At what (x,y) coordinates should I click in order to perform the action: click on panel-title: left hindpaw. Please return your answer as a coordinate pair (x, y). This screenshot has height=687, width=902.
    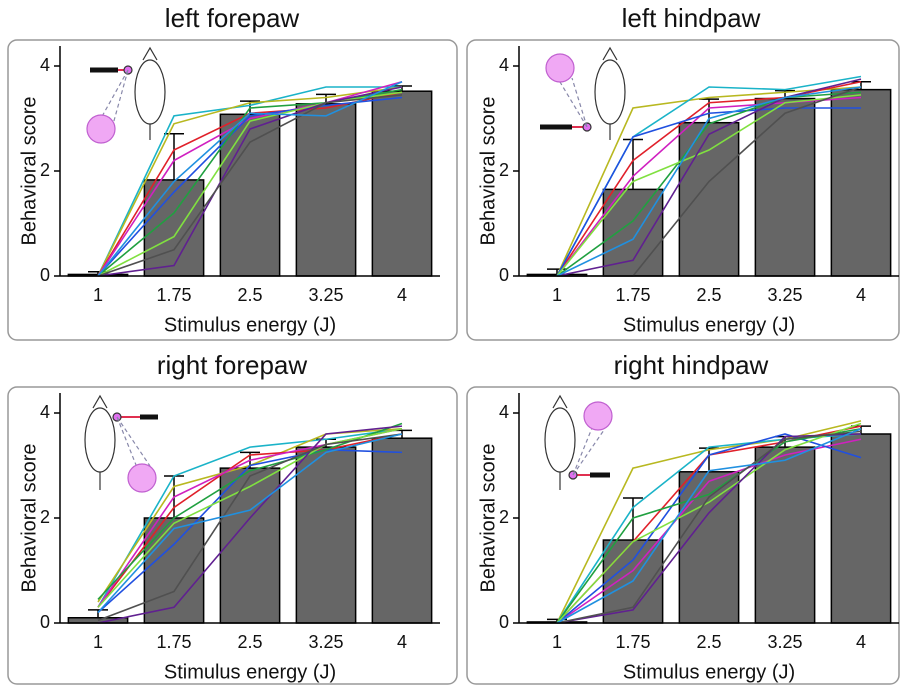
    Looking at the image, I should click on (691, 18).